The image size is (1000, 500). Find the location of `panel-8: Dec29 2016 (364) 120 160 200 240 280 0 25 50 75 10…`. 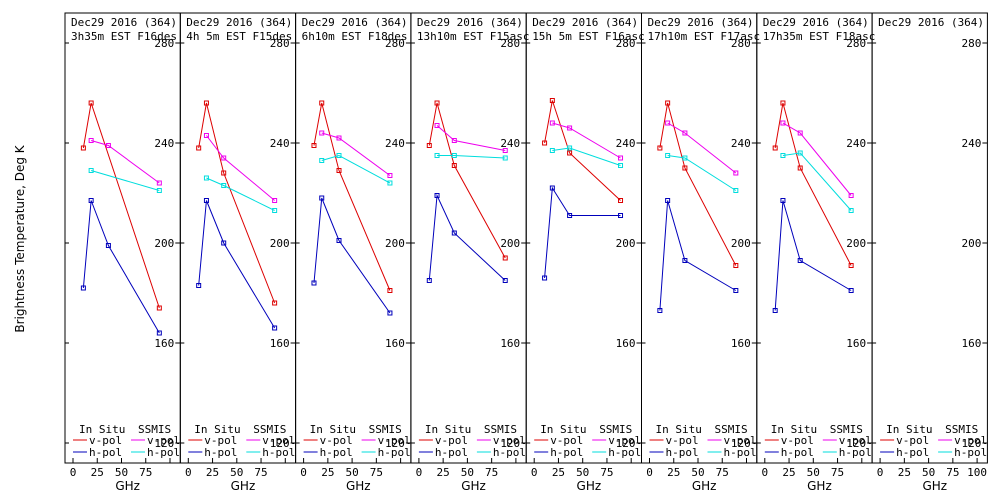

panel-8: Dec29 2016 (364) 120 160 200 240 280 0 25 50 75 10… is located at coordinates (929, 252).